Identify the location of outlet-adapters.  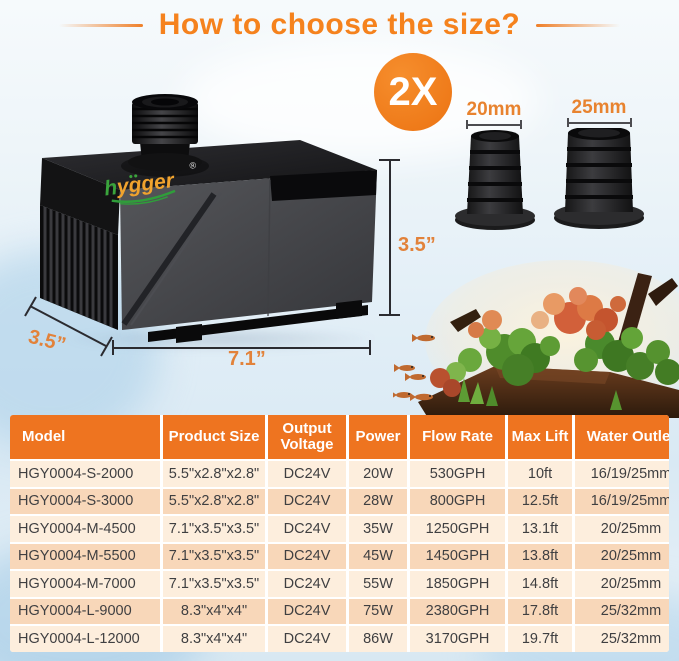
(549, 179).